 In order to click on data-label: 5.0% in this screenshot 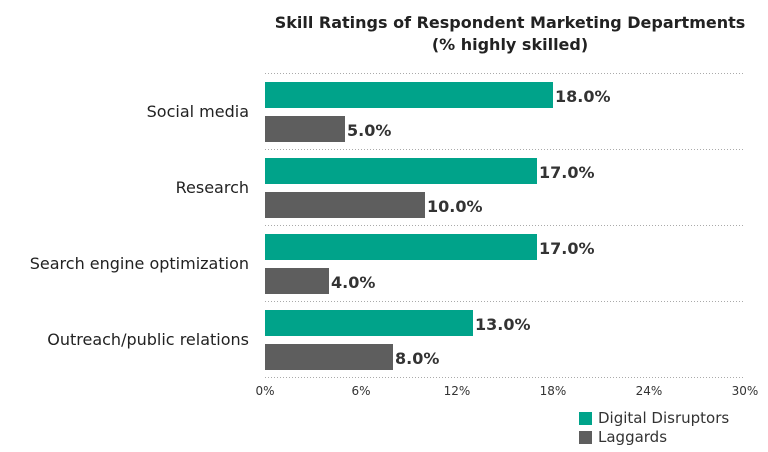, I will do `click(369, 130)`.